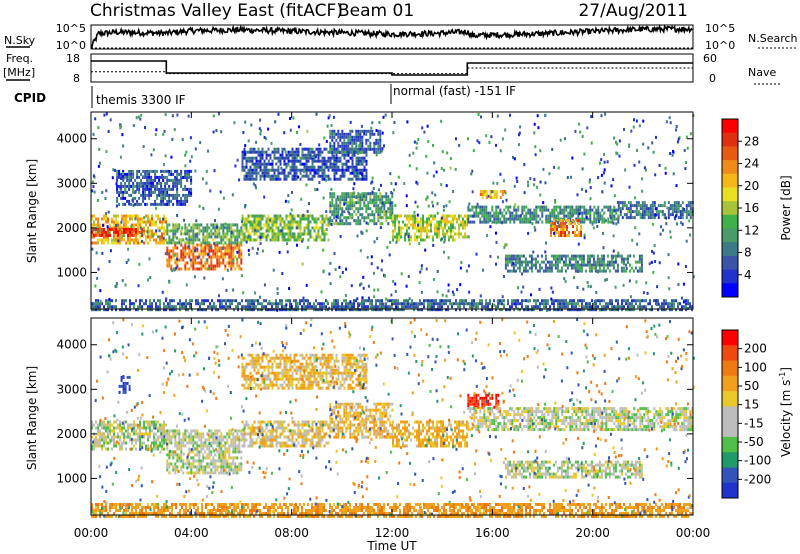 This screenshot has height=554, width=800. What do you see at coordinates (71, 228) in the screenshot?
I see `y-tick-label: 2000` at bounding box center [71, 228].